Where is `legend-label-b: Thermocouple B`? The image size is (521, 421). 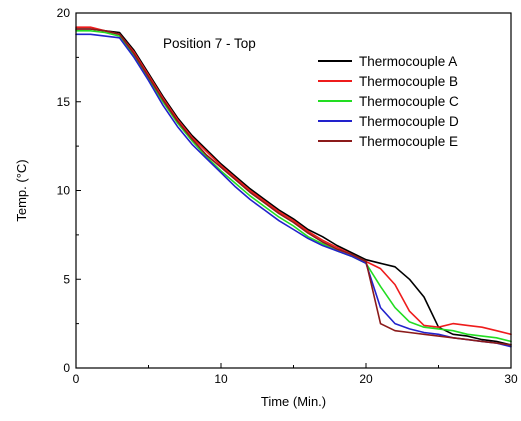
legend-label-b: Thermocouple B is located at coordinates (408, 81).